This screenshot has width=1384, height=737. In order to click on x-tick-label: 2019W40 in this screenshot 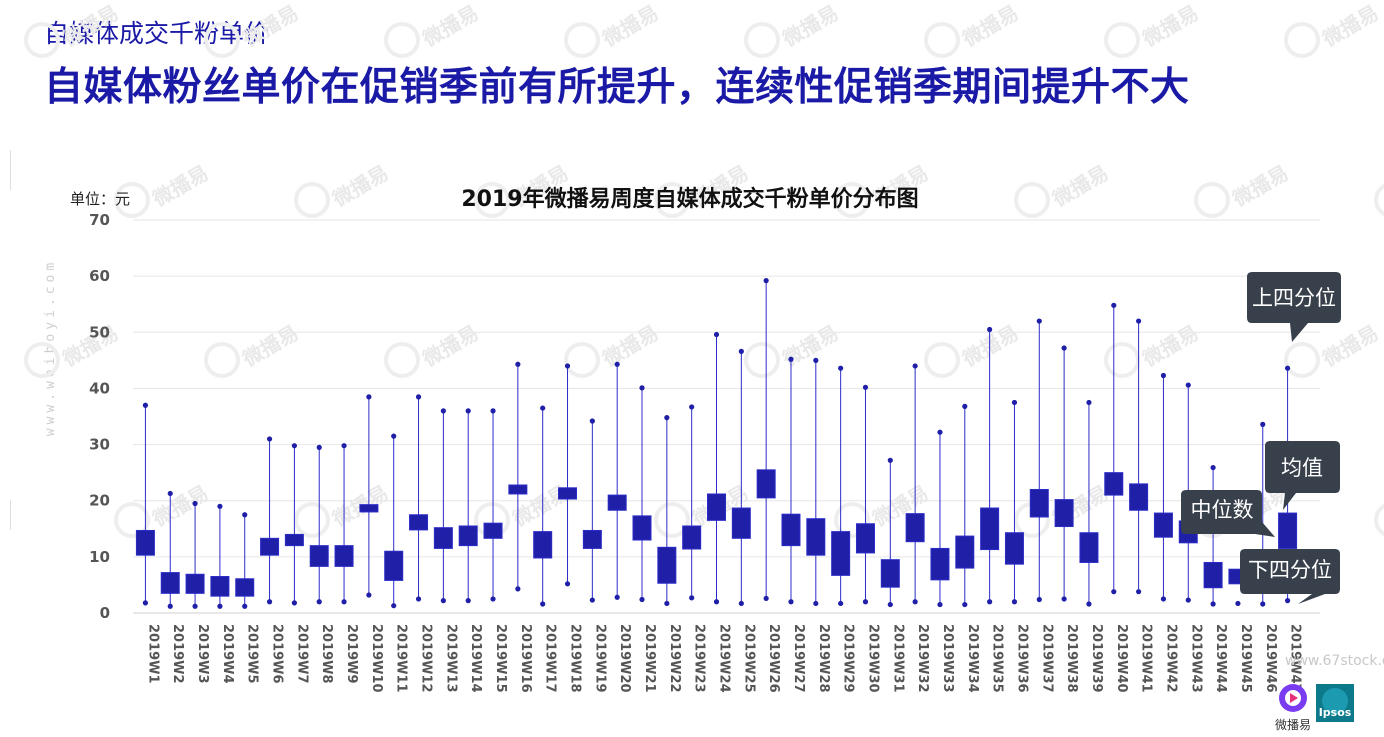, I will do `click(1121, 658)`.